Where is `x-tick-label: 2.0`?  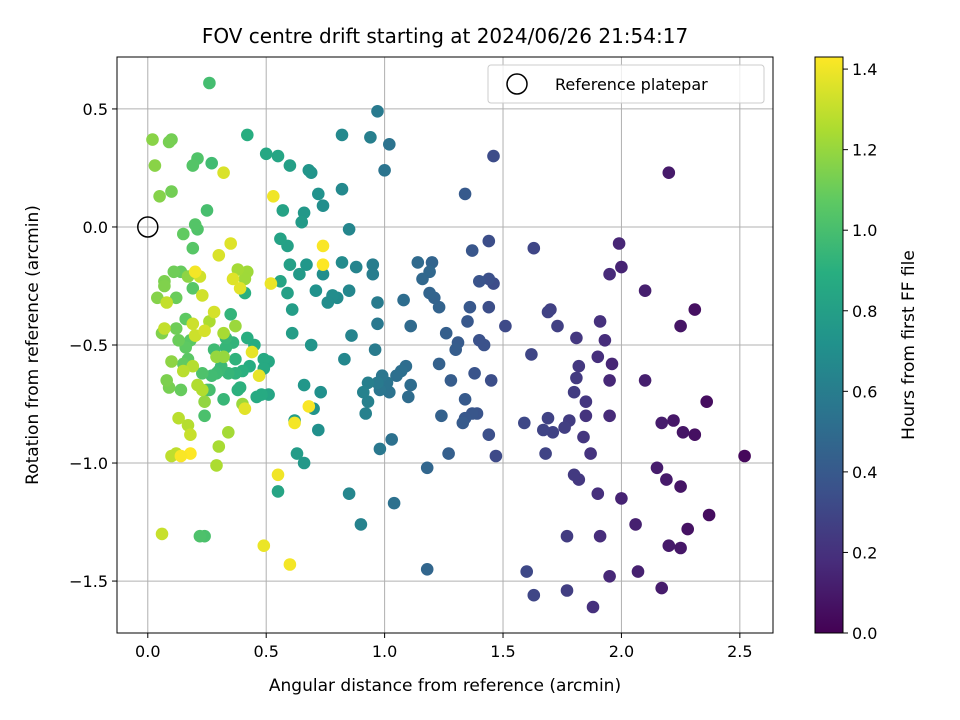
x-tick-label: 2.0 is located at coordinates (621, 651).